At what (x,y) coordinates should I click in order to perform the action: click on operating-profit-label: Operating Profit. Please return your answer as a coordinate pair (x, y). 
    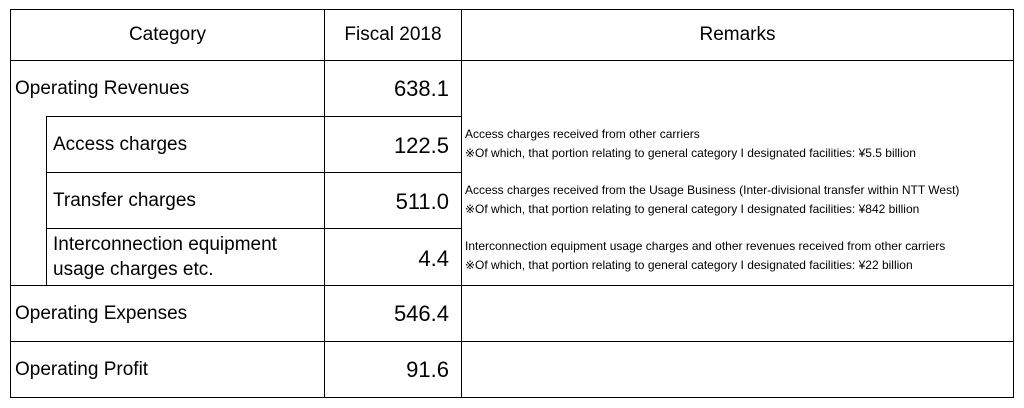
    Looking at the image, I should click on (82, 369).